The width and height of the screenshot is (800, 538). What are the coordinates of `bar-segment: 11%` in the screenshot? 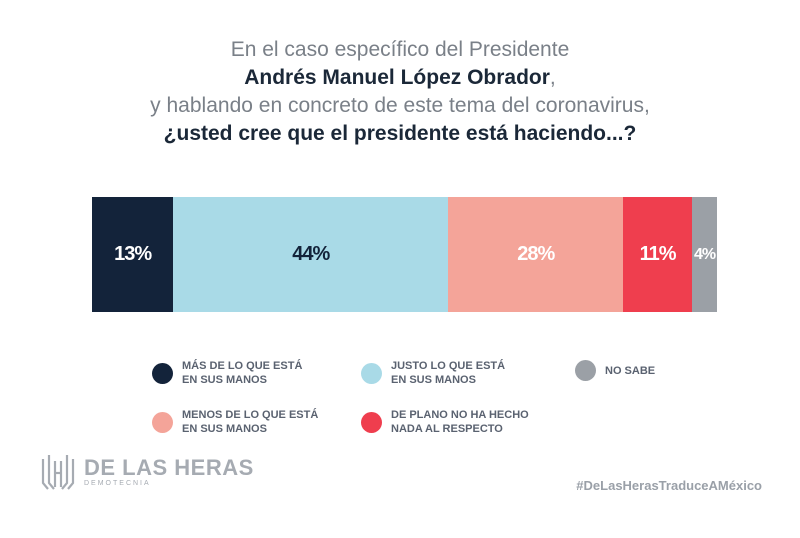 It's located at (657, 254).